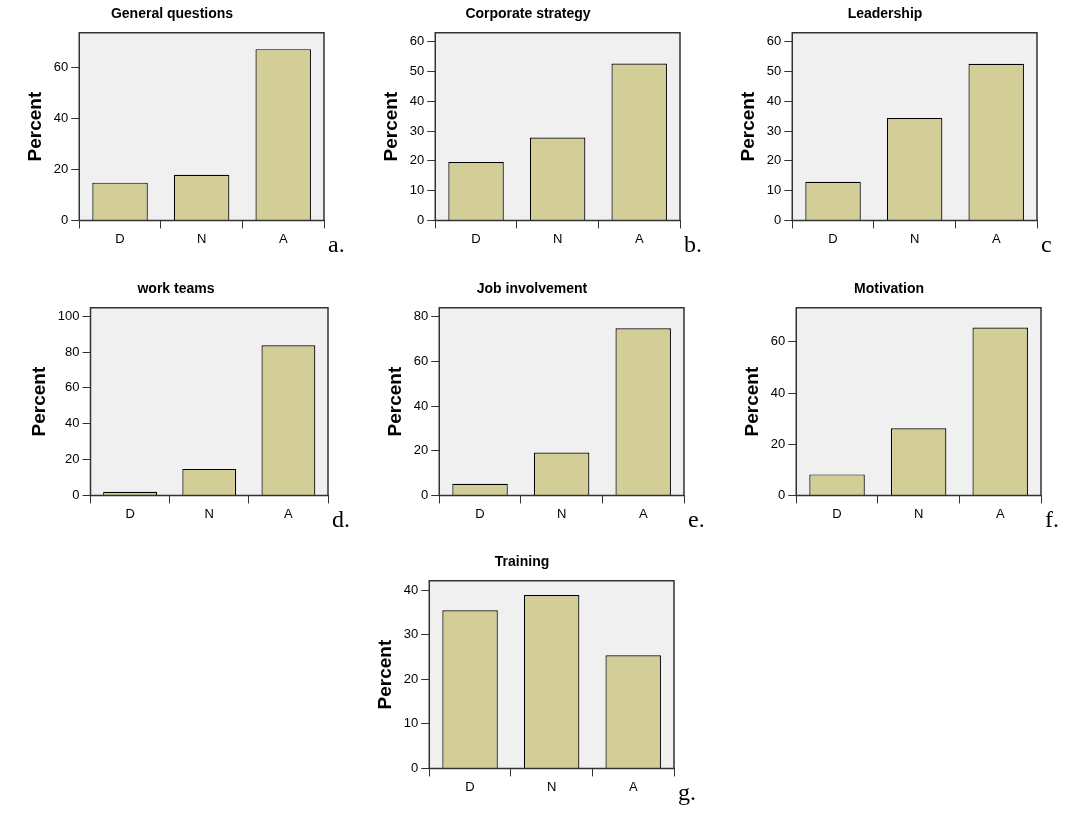  I want to click on text: b., so click(693, 244).